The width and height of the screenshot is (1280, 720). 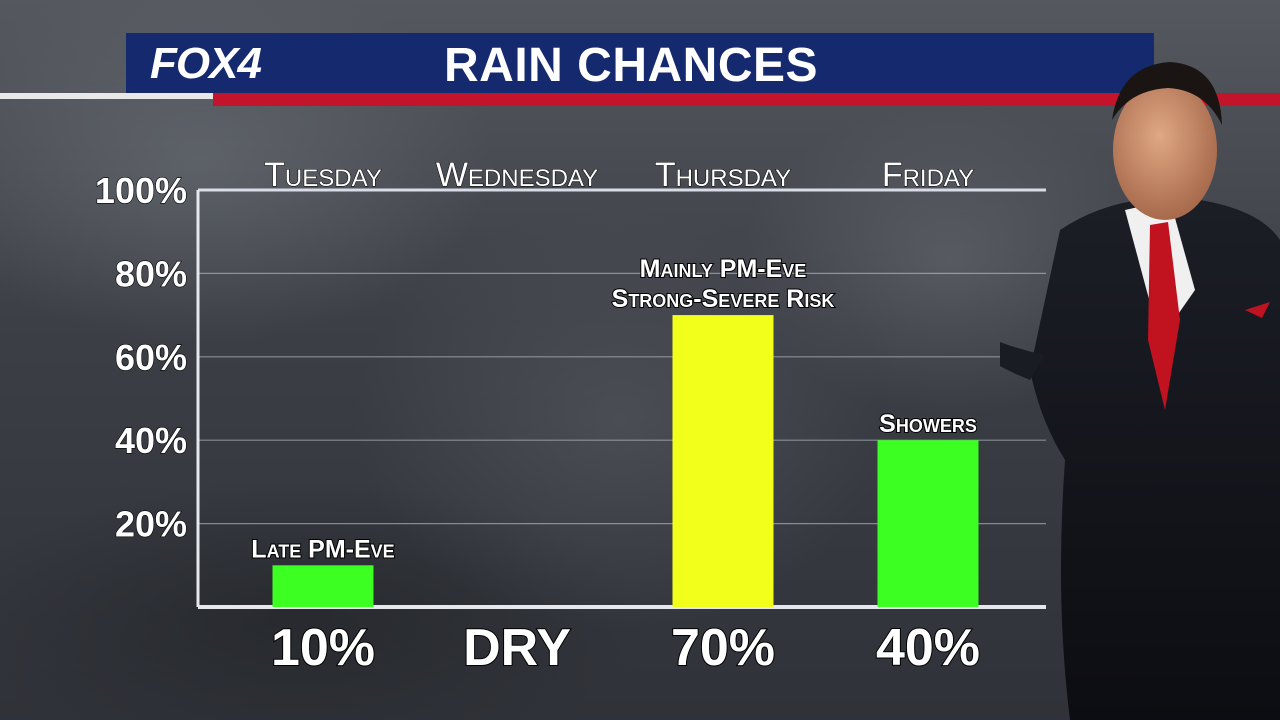 I want to click on bar-annotation: Mainly PM-Eve, so click(x=723, y=269).